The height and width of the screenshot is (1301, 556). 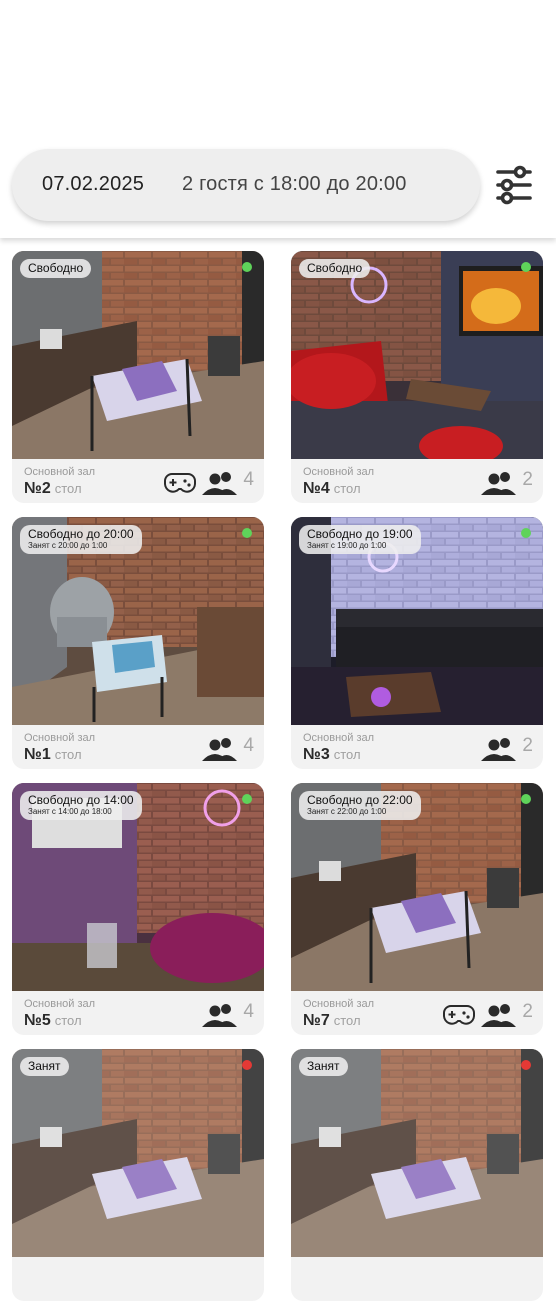 What do you see at coordinates (332, 754) in the screenshot?
I see `table-number: №3 стол` at bounding box center [332, 754].